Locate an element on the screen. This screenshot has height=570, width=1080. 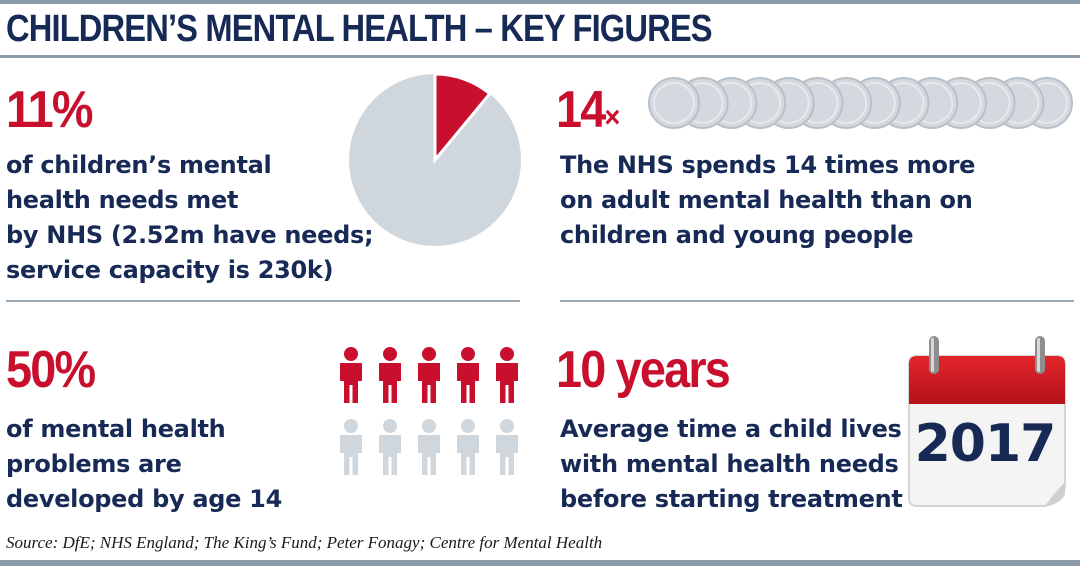
coin-icon is located at coordinates (674, 103).